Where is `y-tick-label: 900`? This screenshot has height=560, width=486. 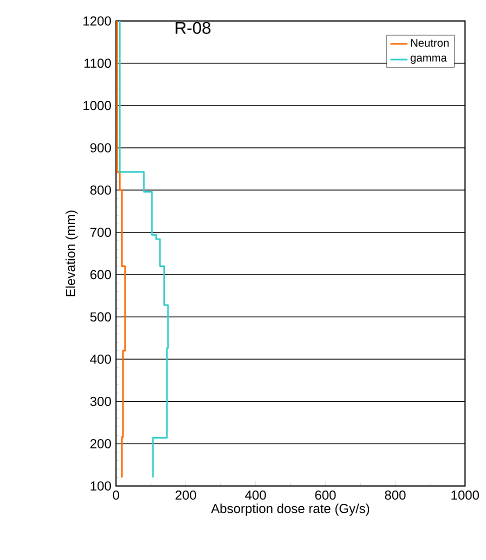
y-tick-label: 900 is located at coordinates (100, 147).